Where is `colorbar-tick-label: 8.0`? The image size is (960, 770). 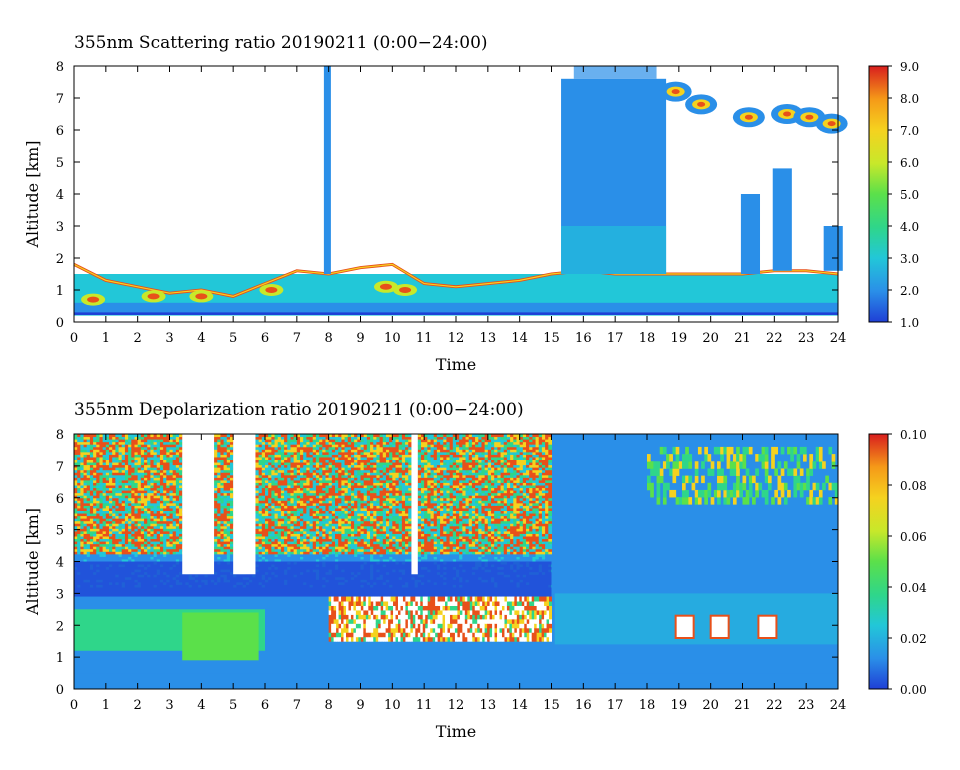 colorbar-tick-label: 8.0 is located at coordinates (909, 99).